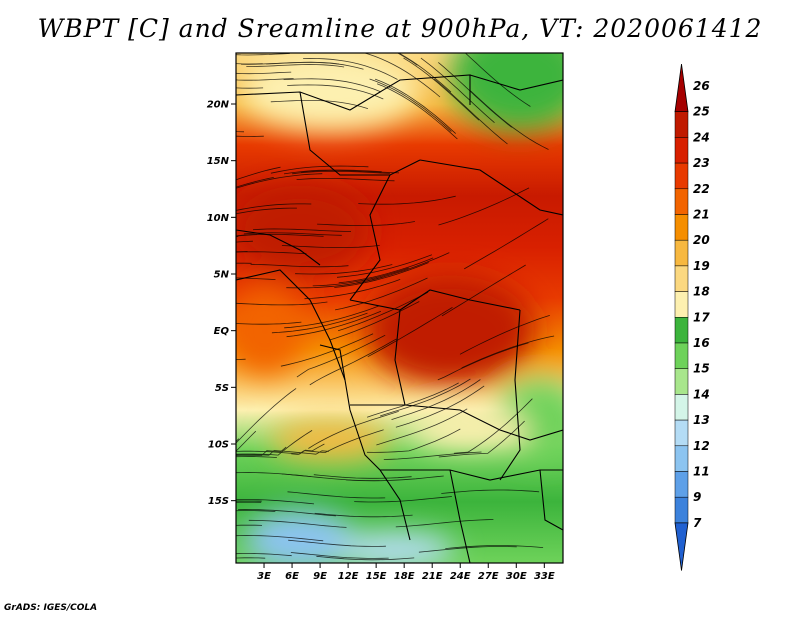 This screenshot has width=800, height=618. I want to click on lat-tick-label: EQ, so click(222, 331).